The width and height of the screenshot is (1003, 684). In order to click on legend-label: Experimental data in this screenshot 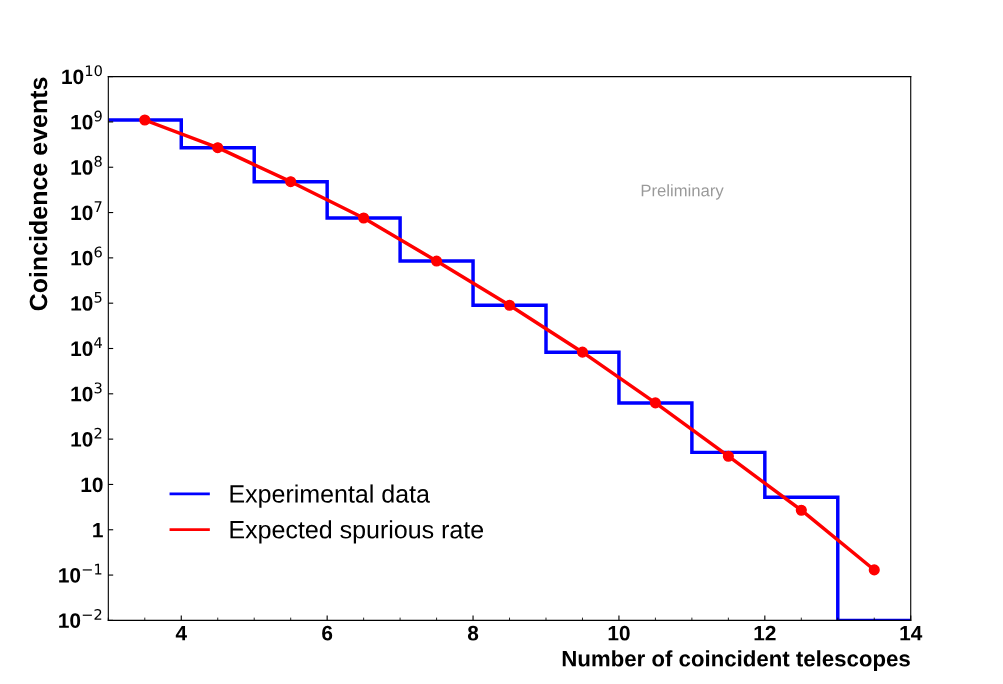, I will do `click(330, 496)`.